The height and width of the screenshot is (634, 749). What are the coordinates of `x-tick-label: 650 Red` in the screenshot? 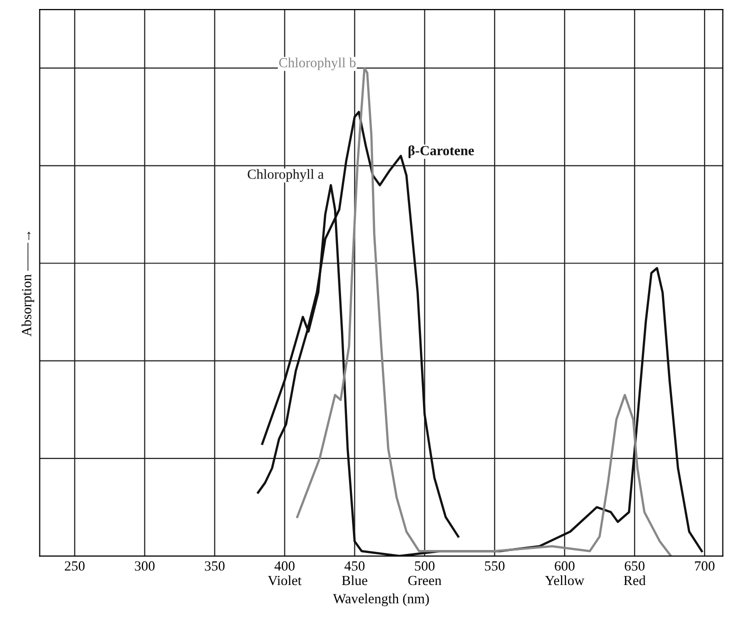 It's located at (635, 573).